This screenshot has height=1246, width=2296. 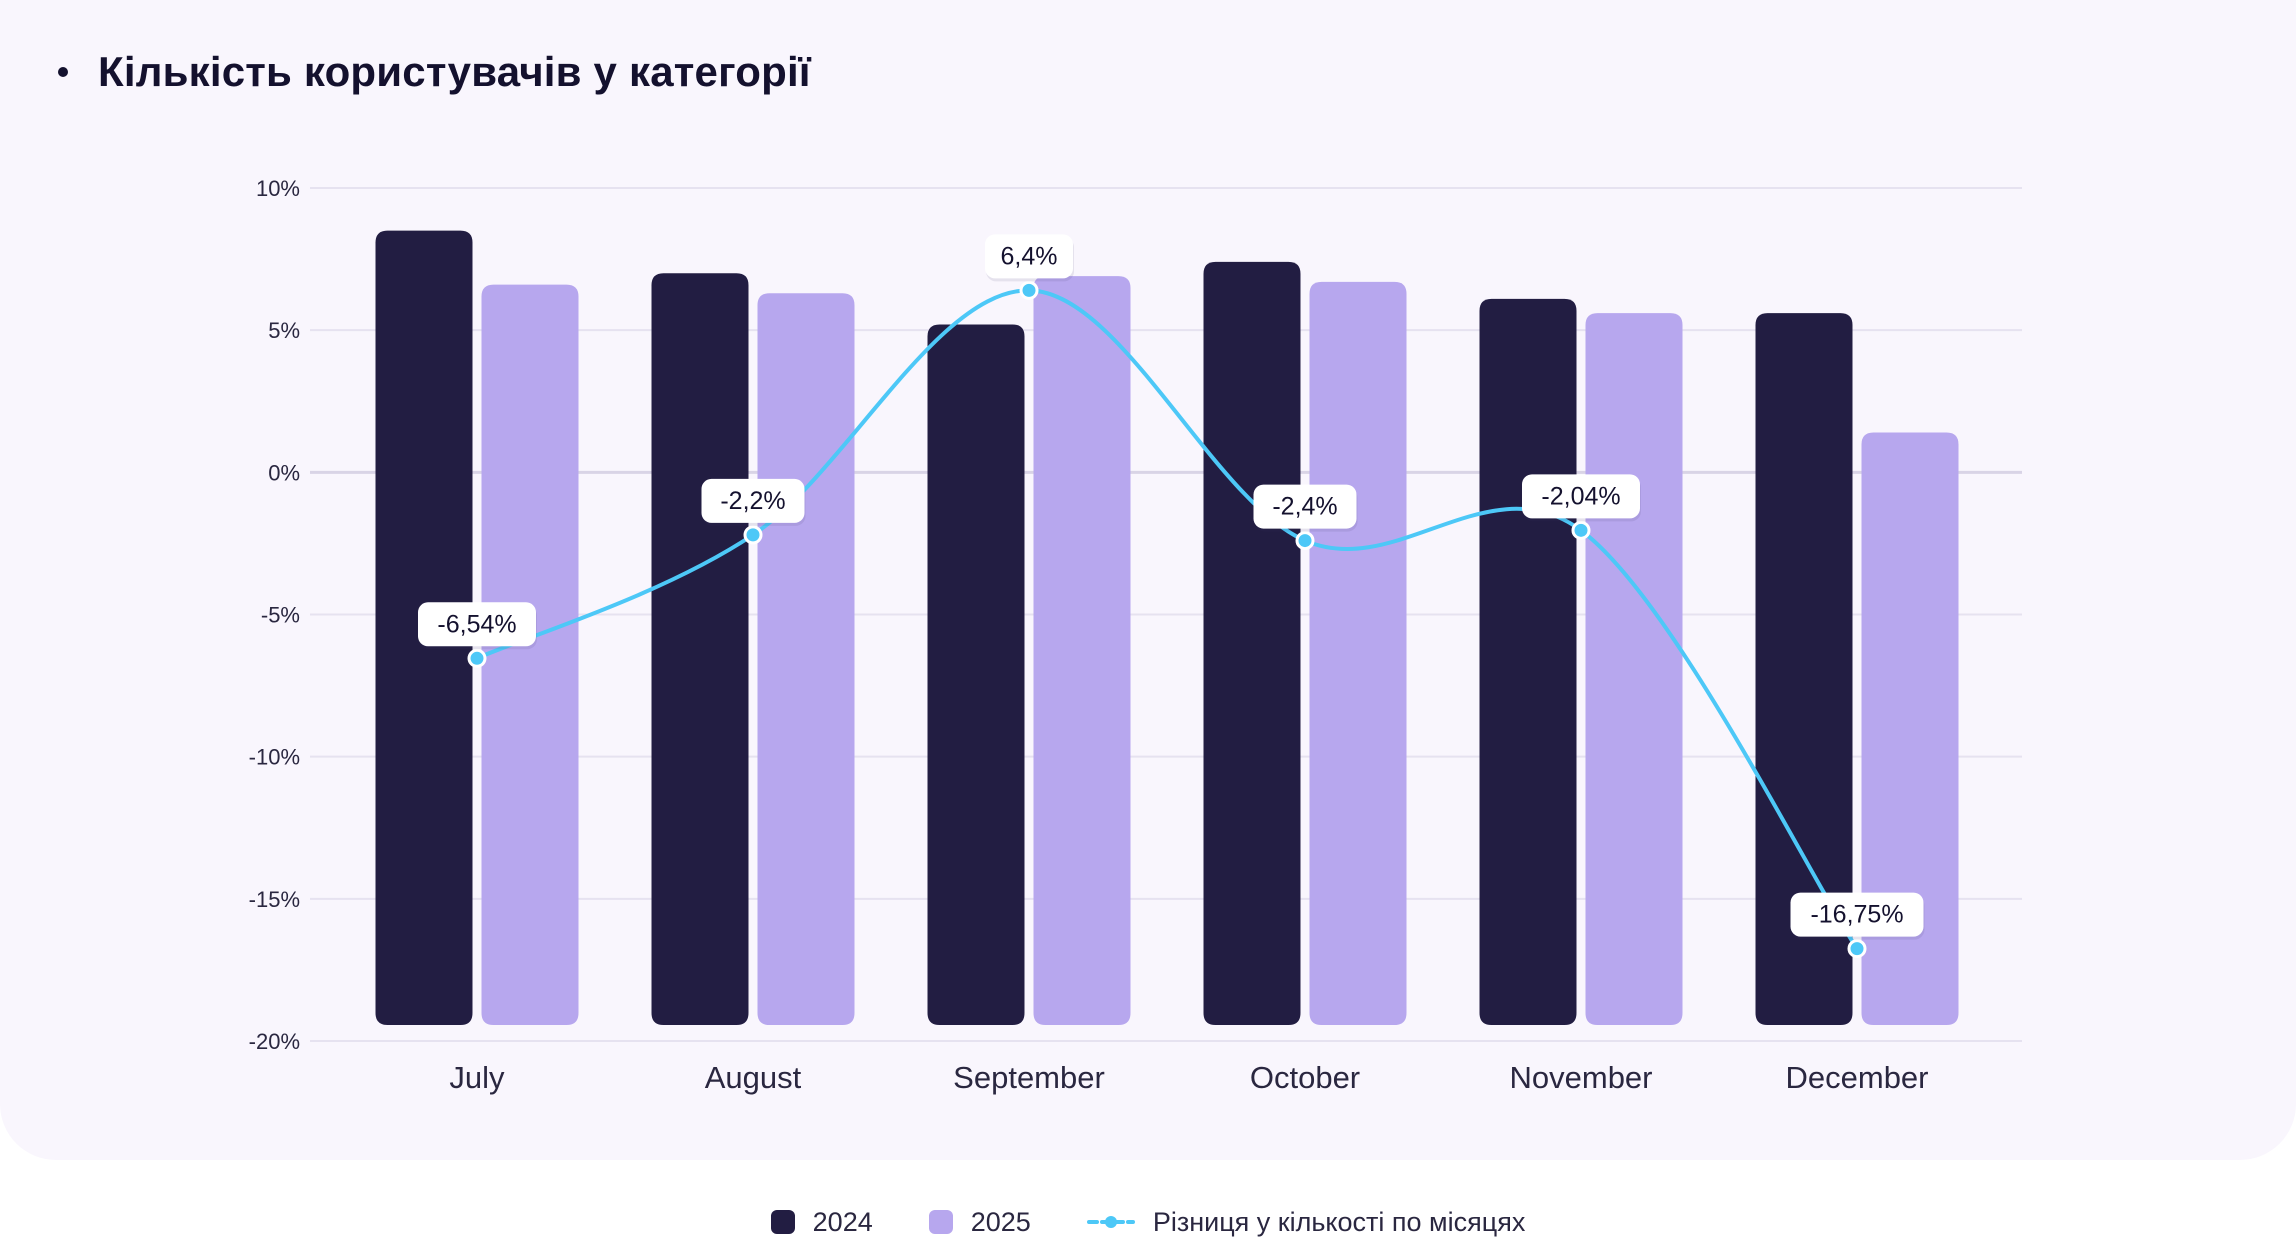 I want to click on value-label: -2,4%, so click(x=1304, y=507).